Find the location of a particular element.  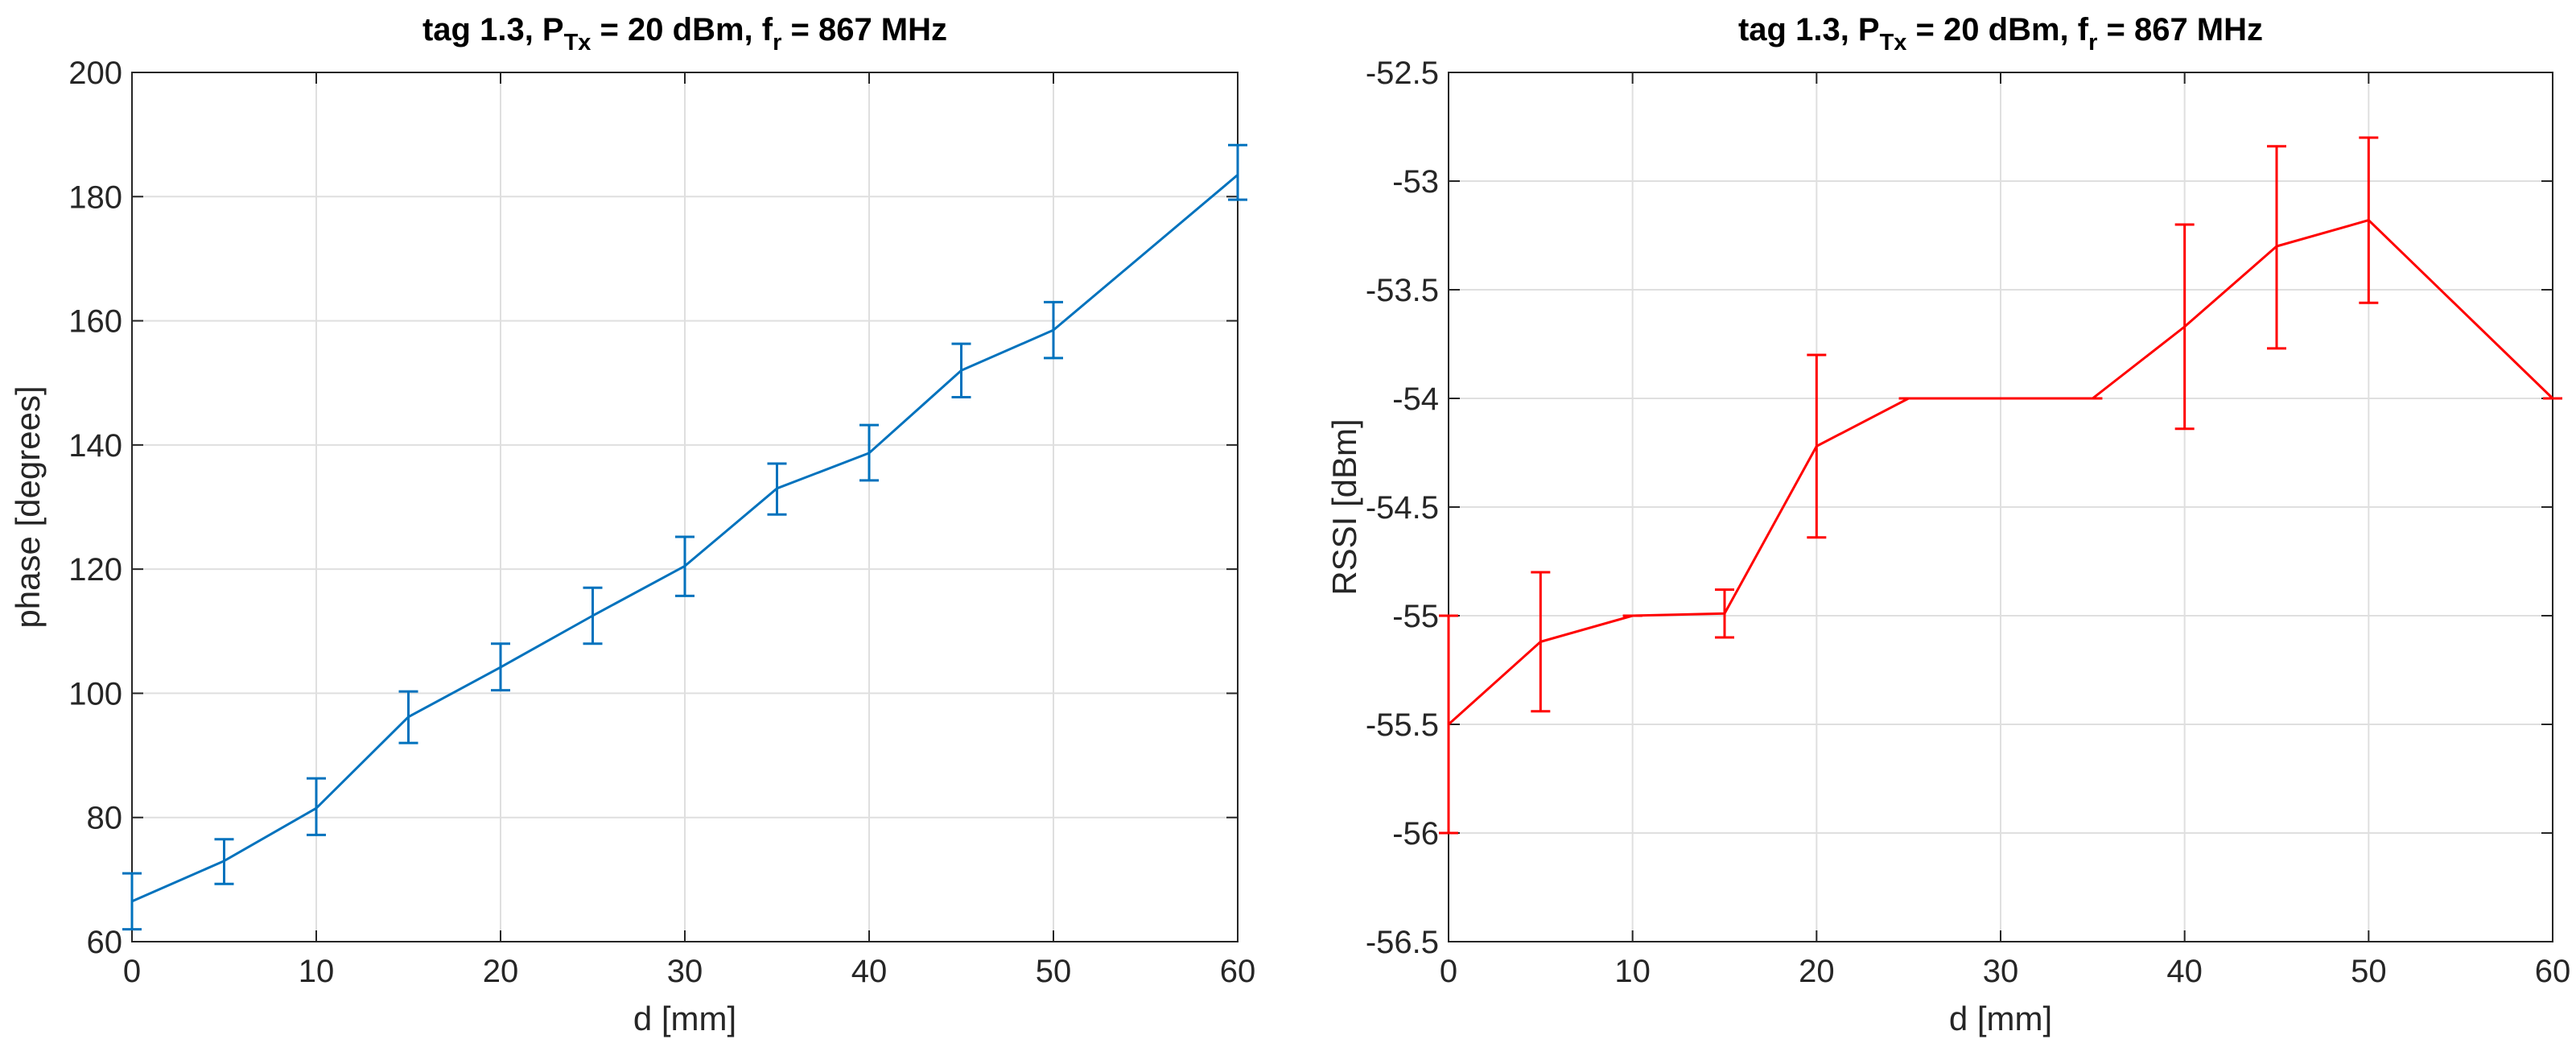

y-tick-label: -54 is located at coordinates (1415, 399).